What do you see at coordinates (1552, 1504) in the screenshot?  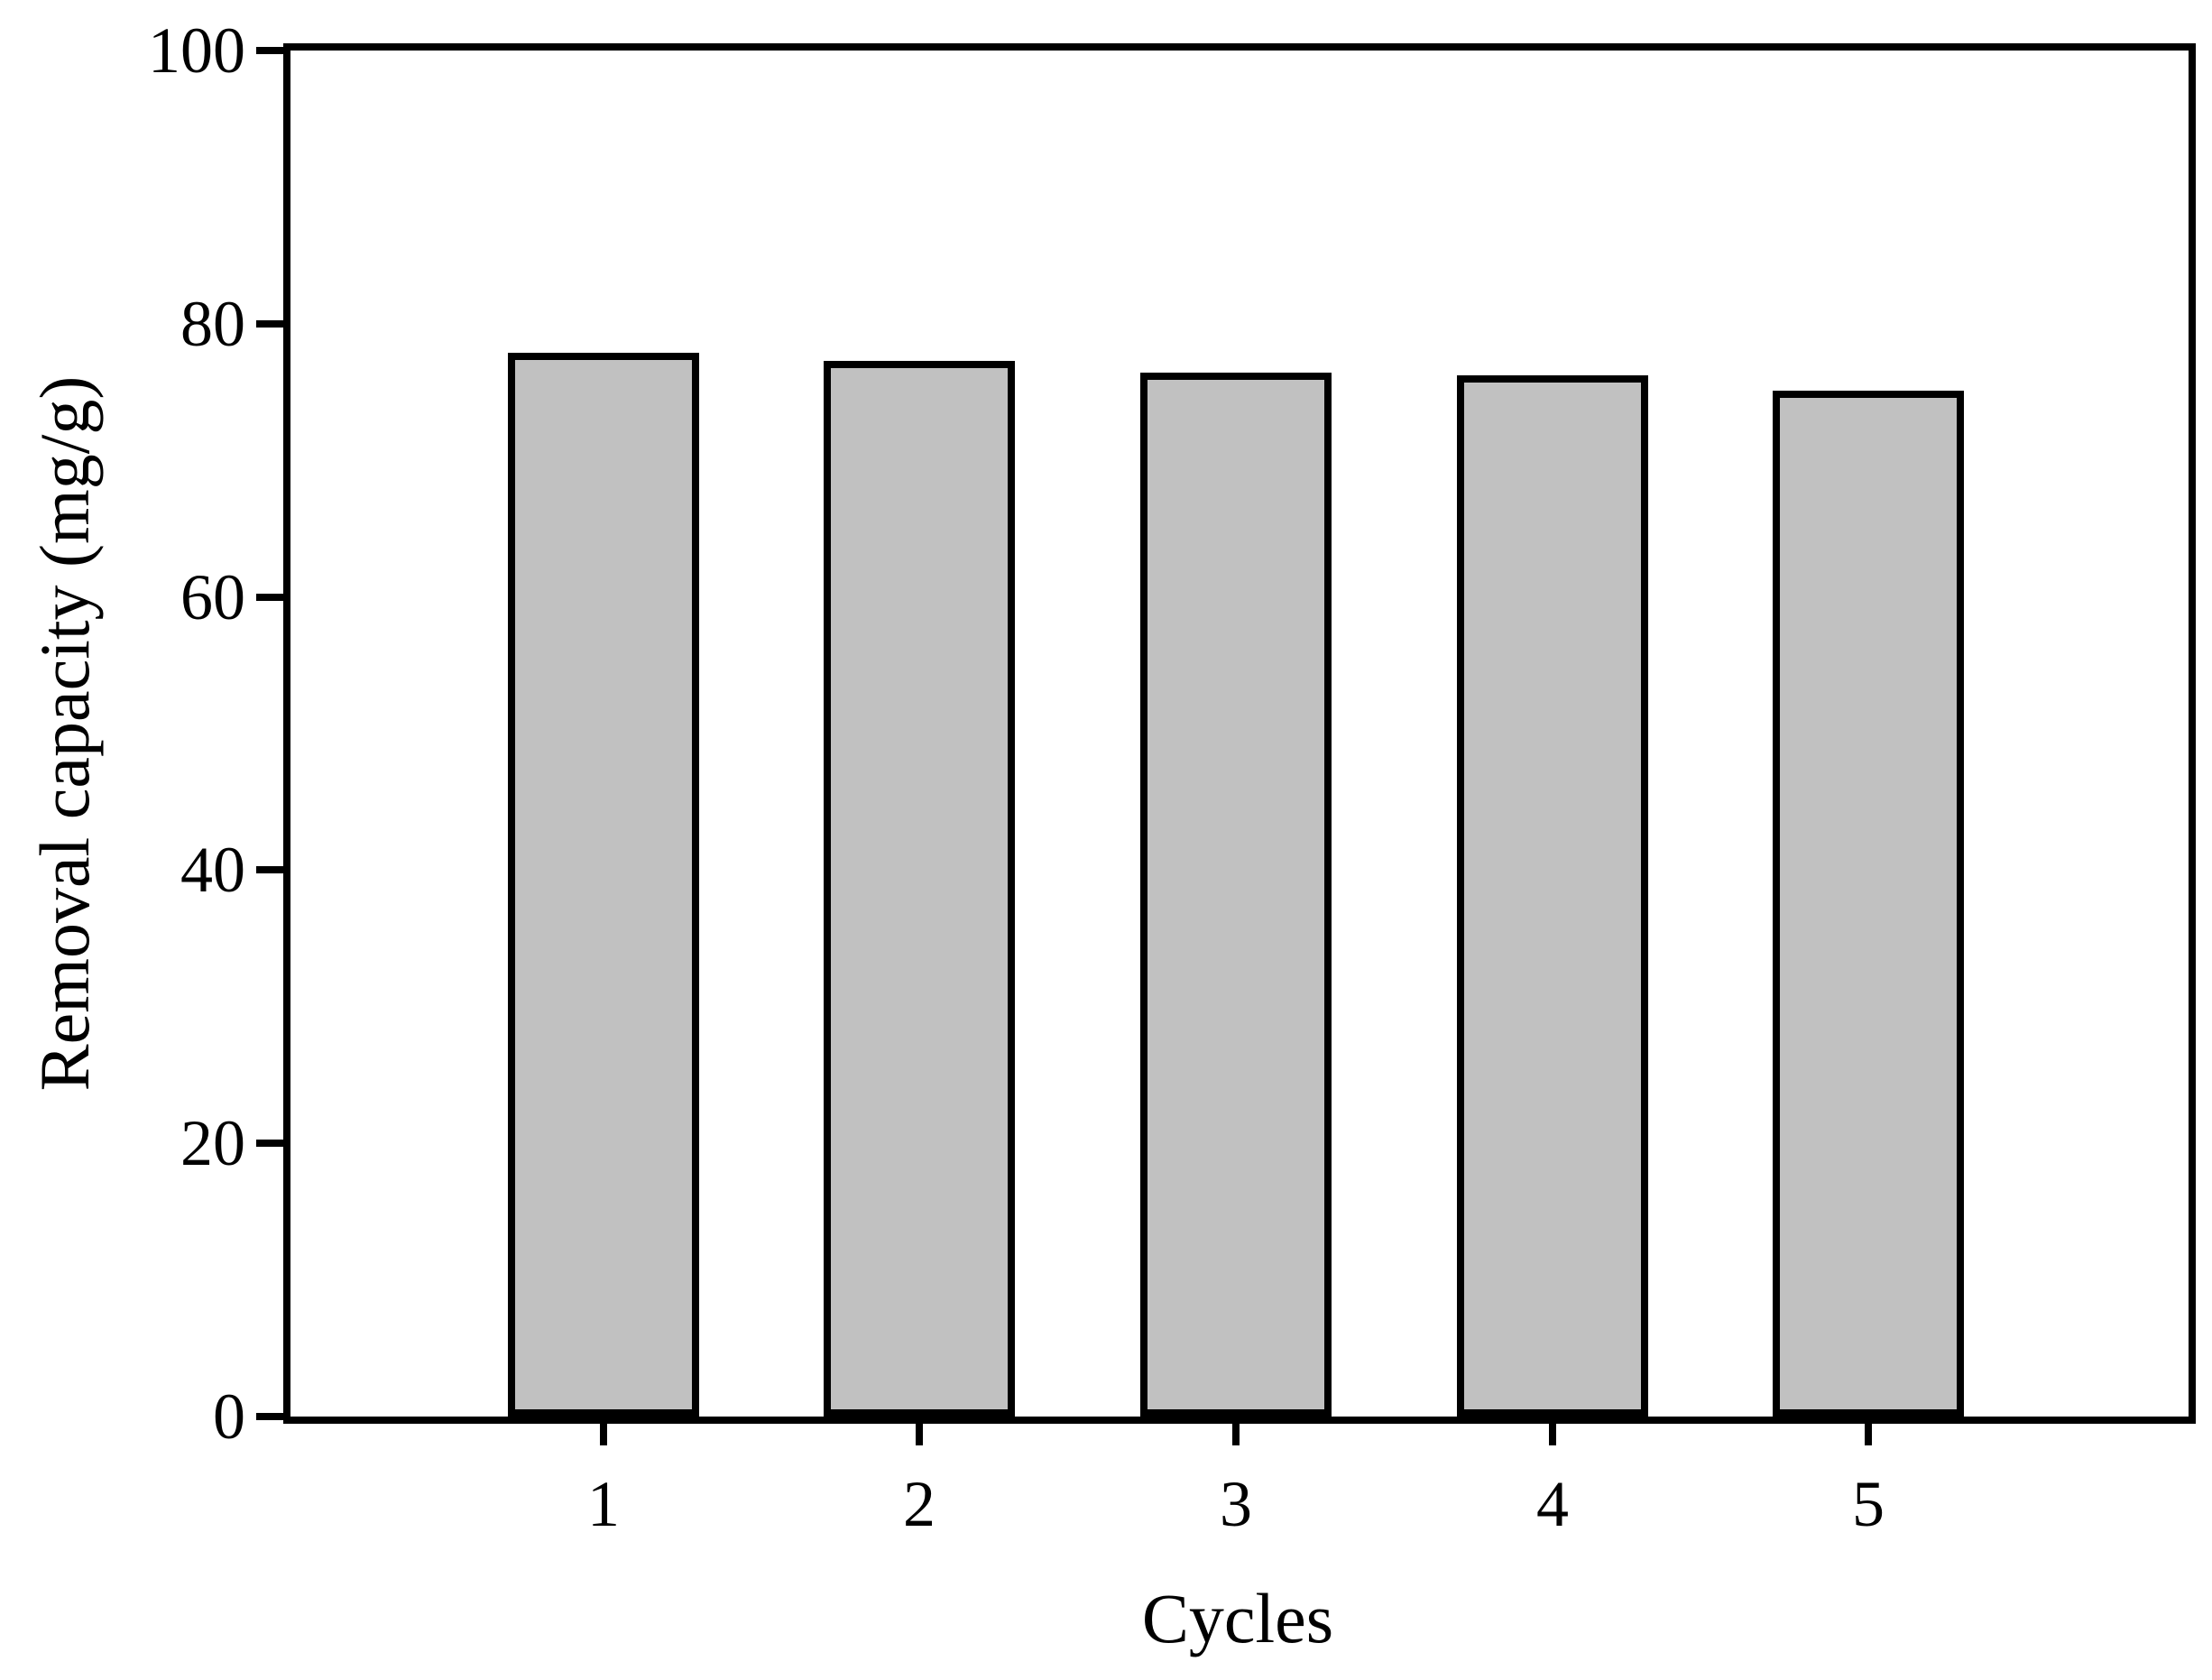 I see `x-tick-label-4: 4` at bounding box center [1552, 1504].